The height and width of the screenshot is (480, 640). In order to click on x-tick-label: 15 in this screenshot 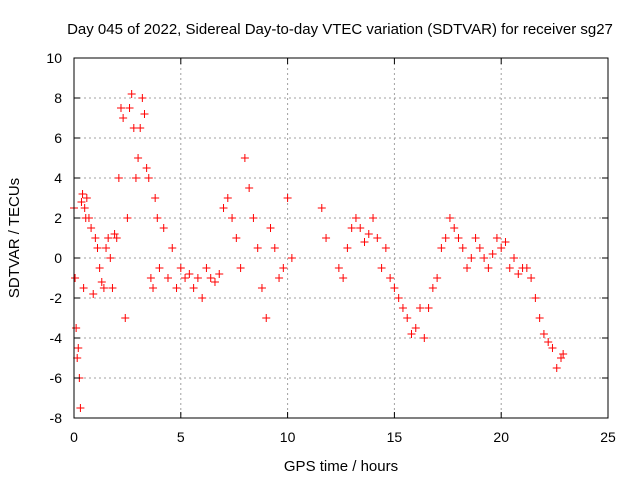, I will do `click(395, 437)`.